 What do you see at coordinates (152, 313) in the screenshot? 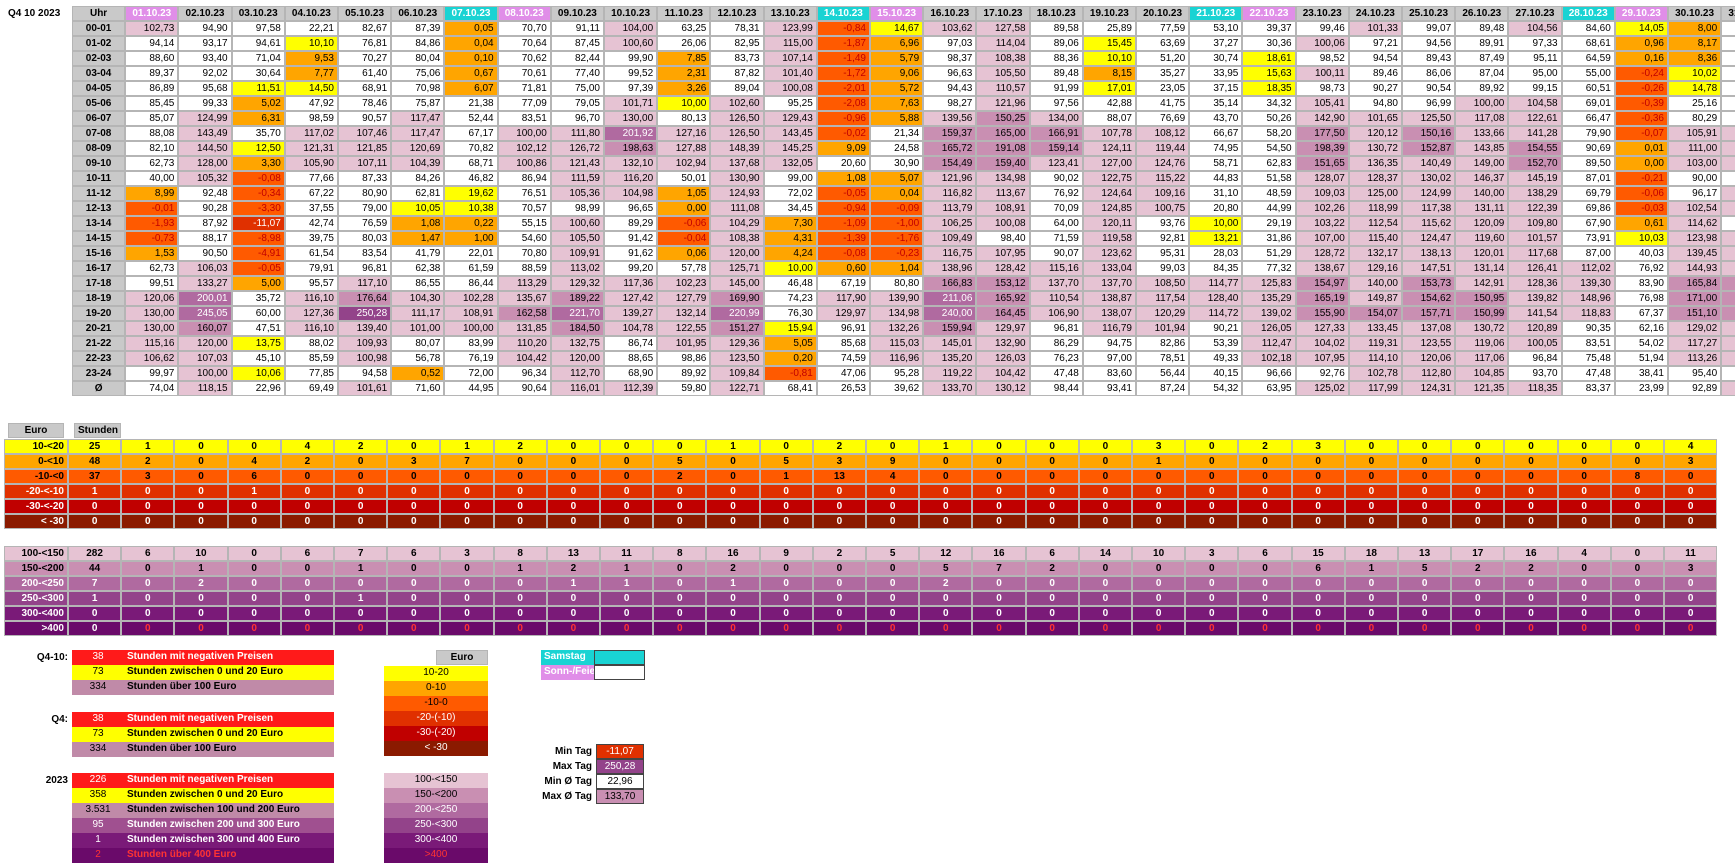
I see `price-cell: 130,00` at bounding box center [152, 313].